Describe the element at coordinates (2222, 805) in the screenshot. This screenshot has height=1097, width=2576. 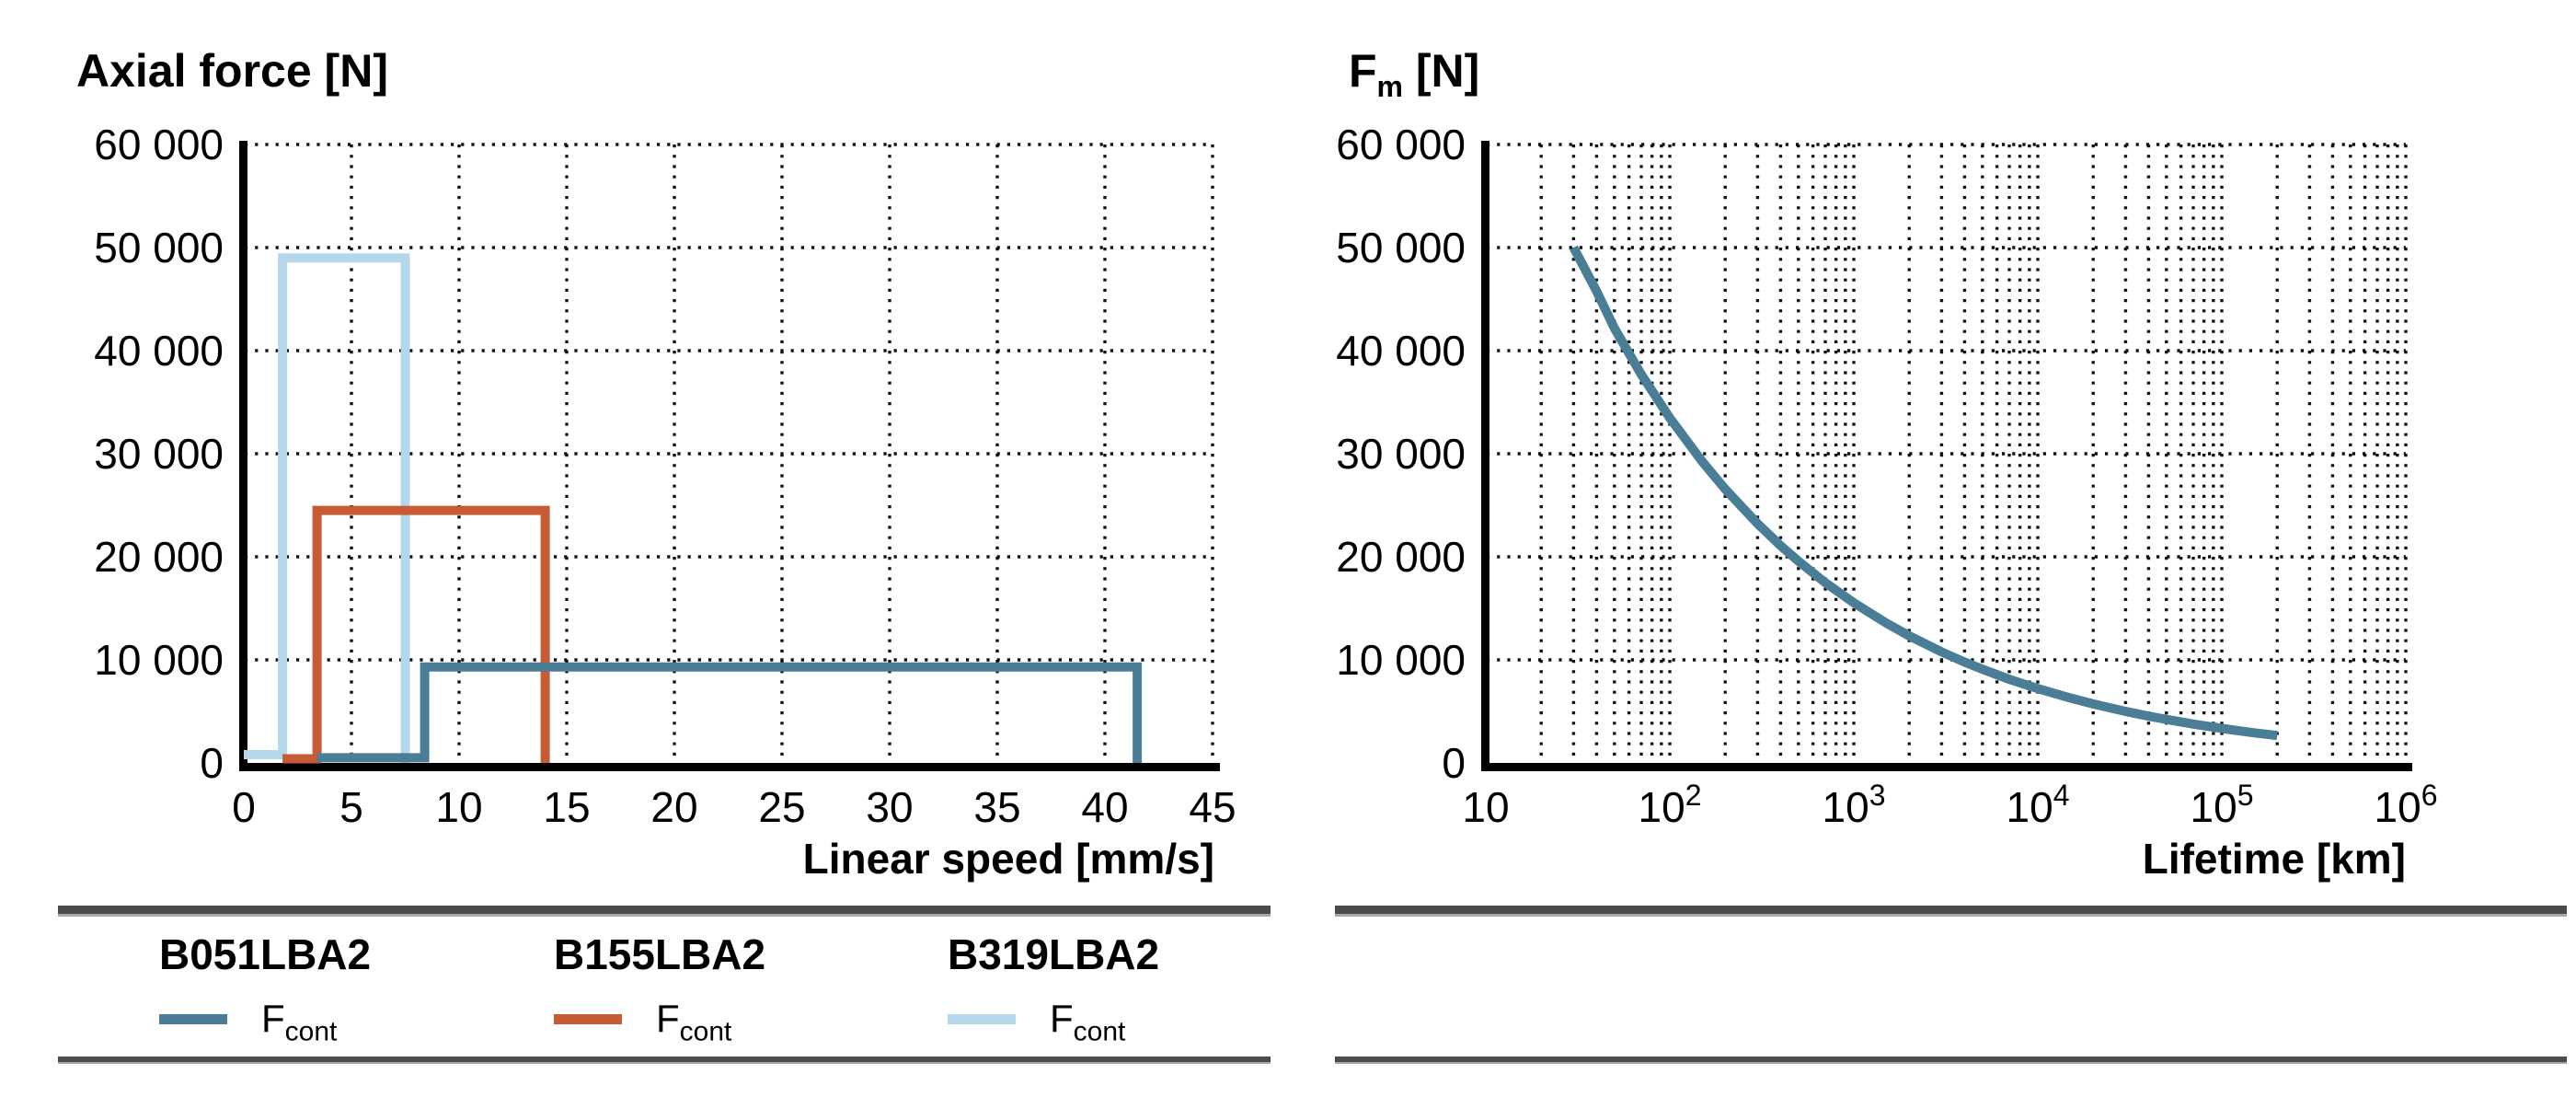
I see `tick-label: 10⁵` at that location.